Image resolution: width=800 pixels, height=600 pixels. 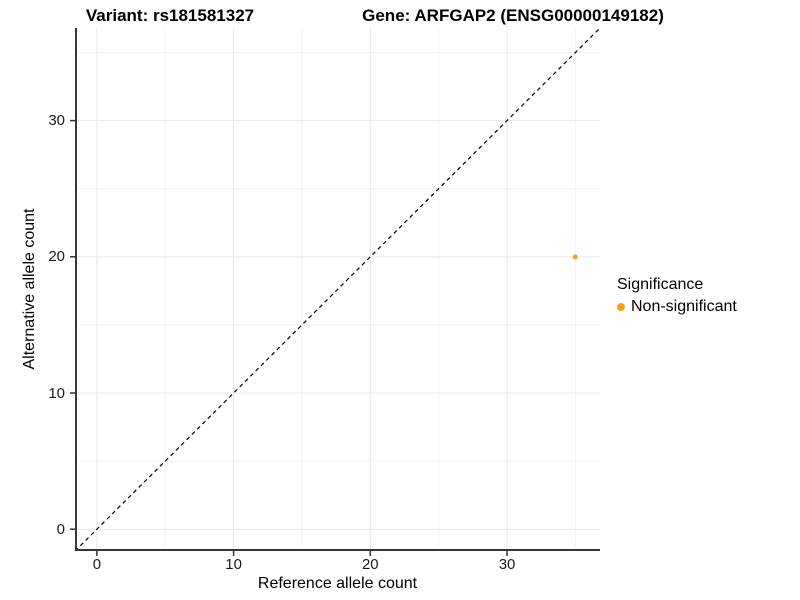 What do you see at coordinates (56, 393) in the screenshot?
I see `y-tick-label: 10` at bounding box center [56, 393].